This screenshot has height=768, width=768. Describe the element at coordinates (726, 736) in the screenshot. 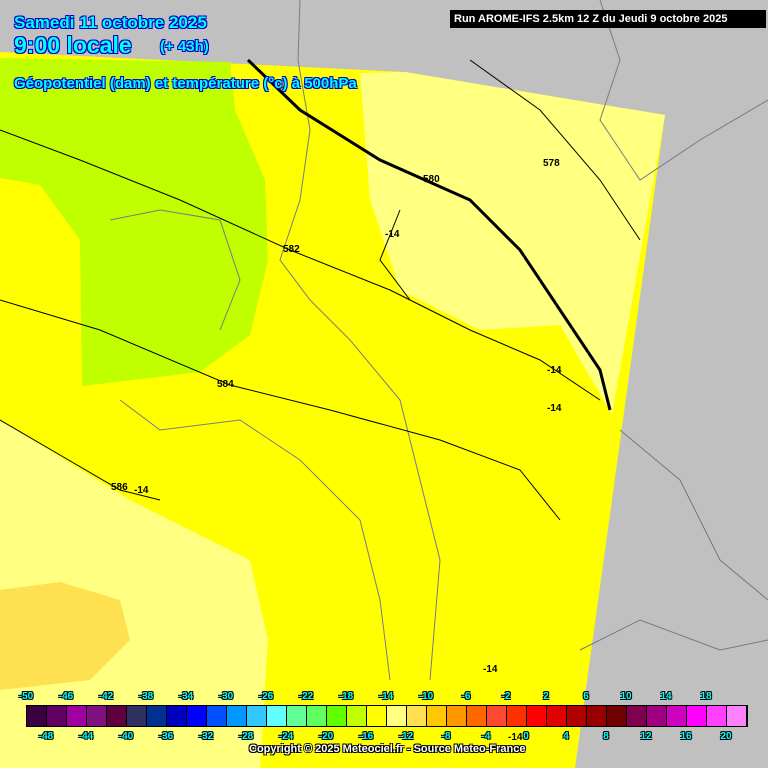

I see `legend-tick-label: 20` at that location.